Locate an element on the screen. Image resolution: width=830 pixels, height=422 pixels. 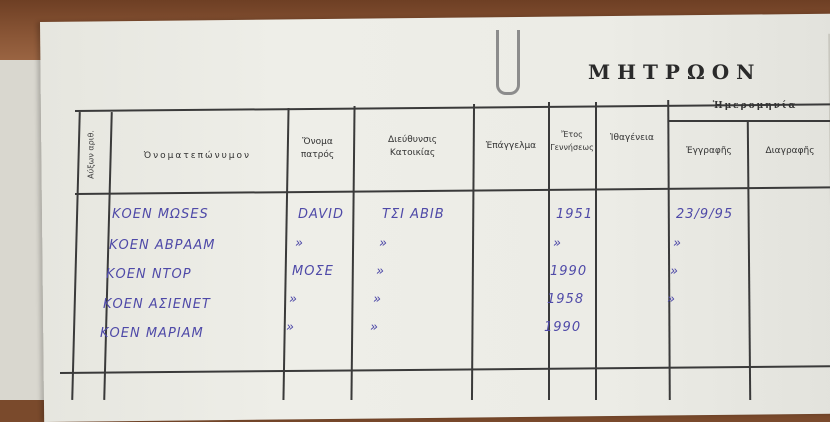
header-father-name: Ὄνομα πατρός is located at coordinates (317, 148).